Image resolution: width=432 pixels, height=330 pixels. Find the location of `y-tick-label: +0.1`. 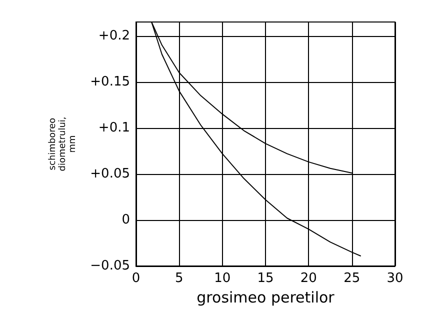

y-tick-label: +0.1 is located at coordinates (114, 128).